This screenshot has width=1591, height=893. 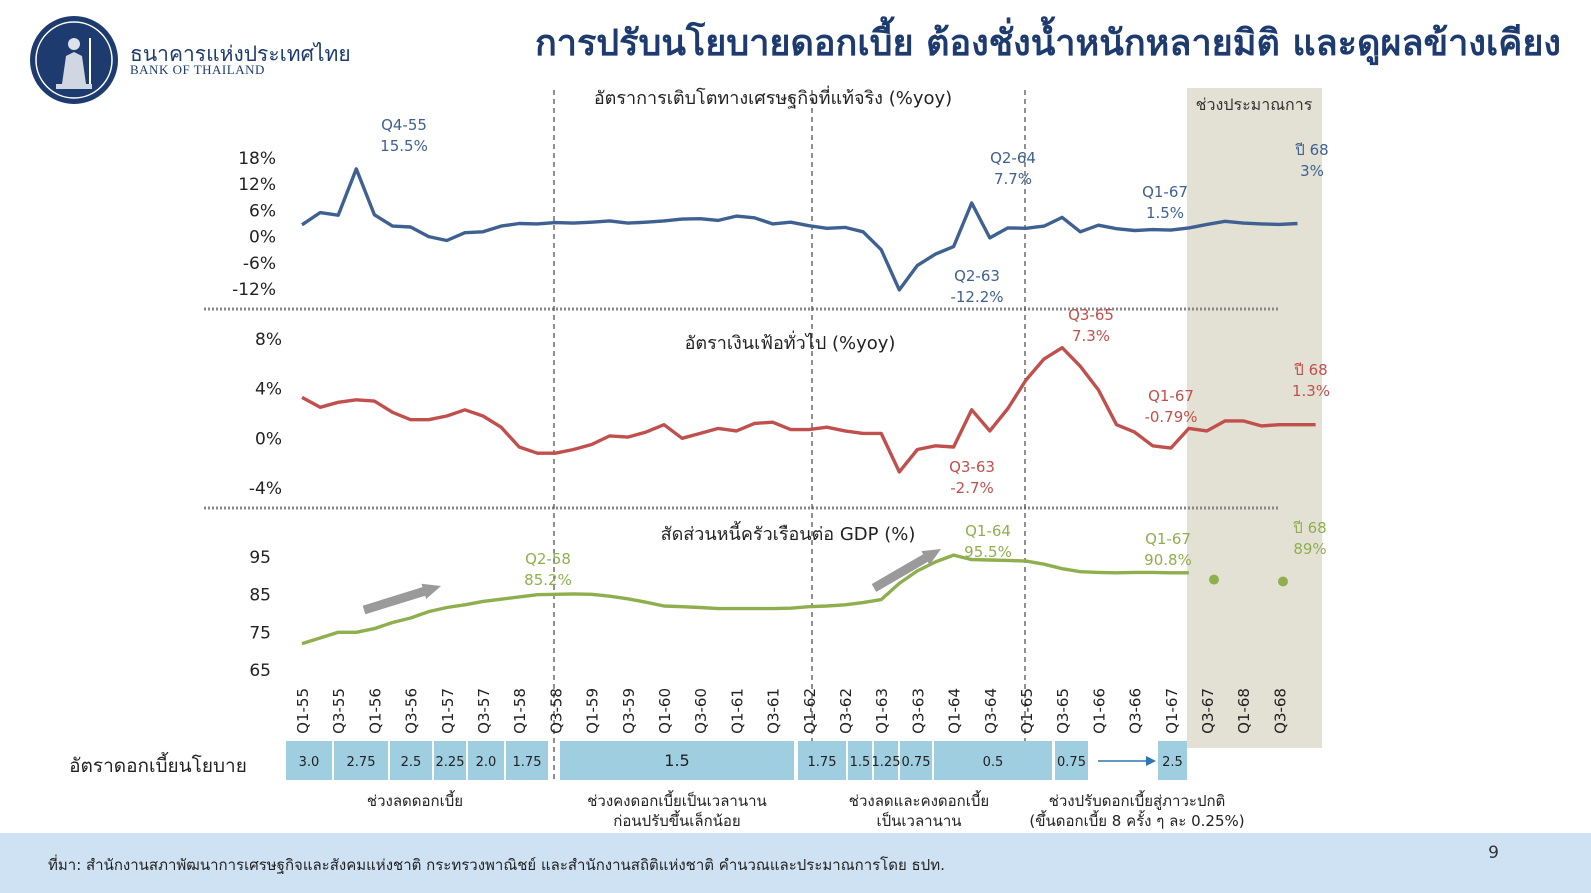 What do you see at coordinates (1168, 539) in the screenshot?
I see `annotation-label-debt: Q1-67` at bounding box center [1168, 539].